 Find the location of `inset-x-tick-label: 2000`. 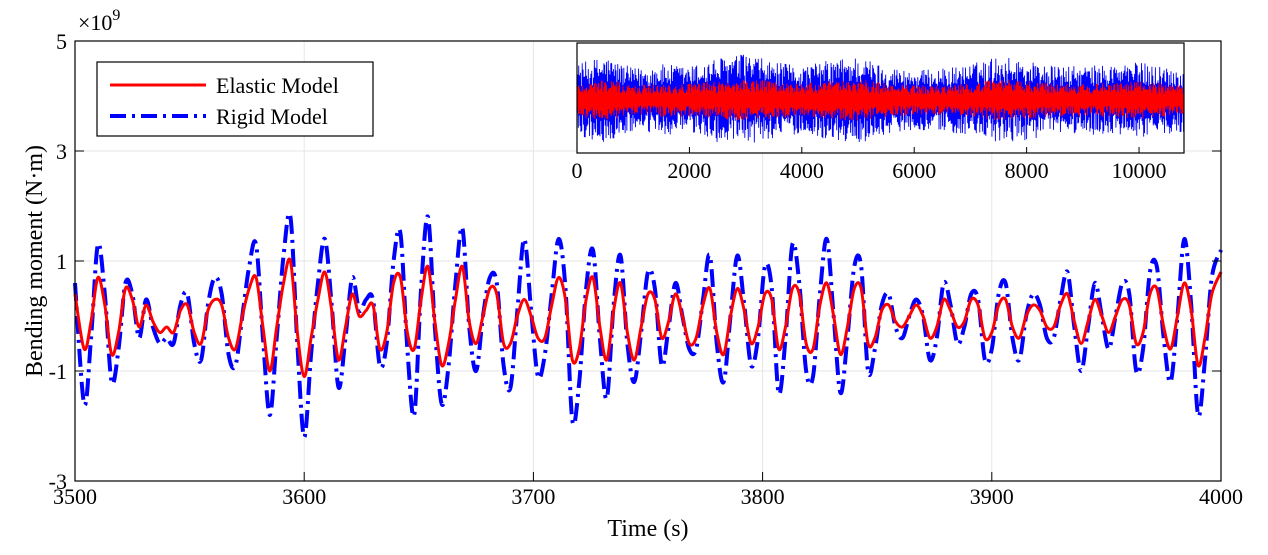

inset-x-tick-label: 2000 is located at coordinates (689, 170).